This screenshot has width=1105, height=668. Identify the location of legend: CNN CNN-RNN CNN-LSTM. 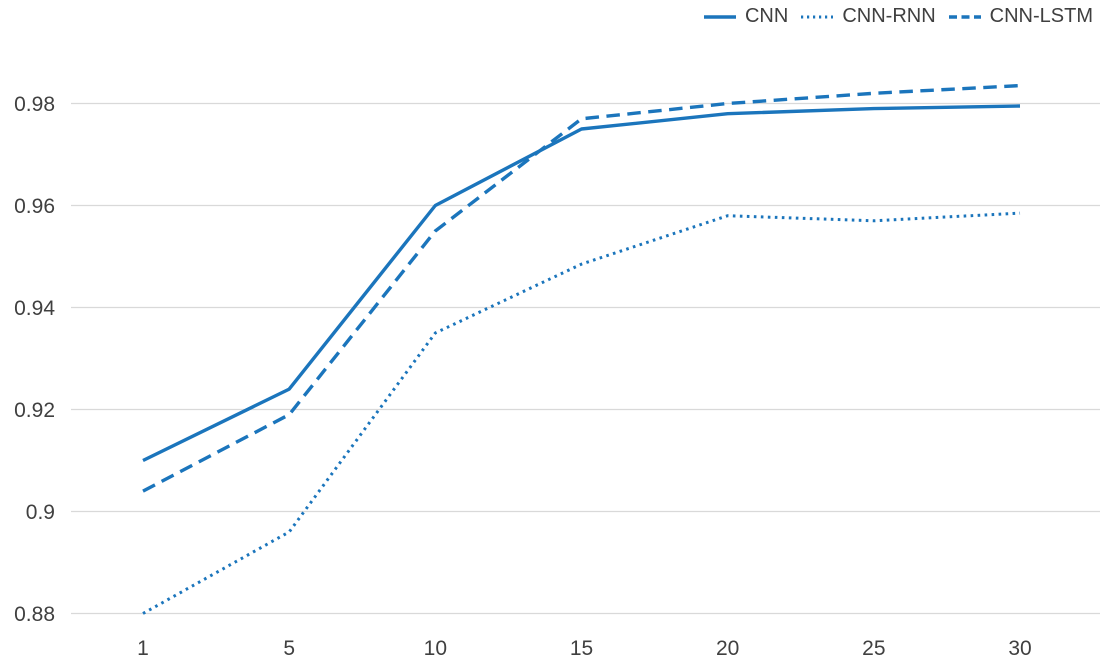
(898, 16).